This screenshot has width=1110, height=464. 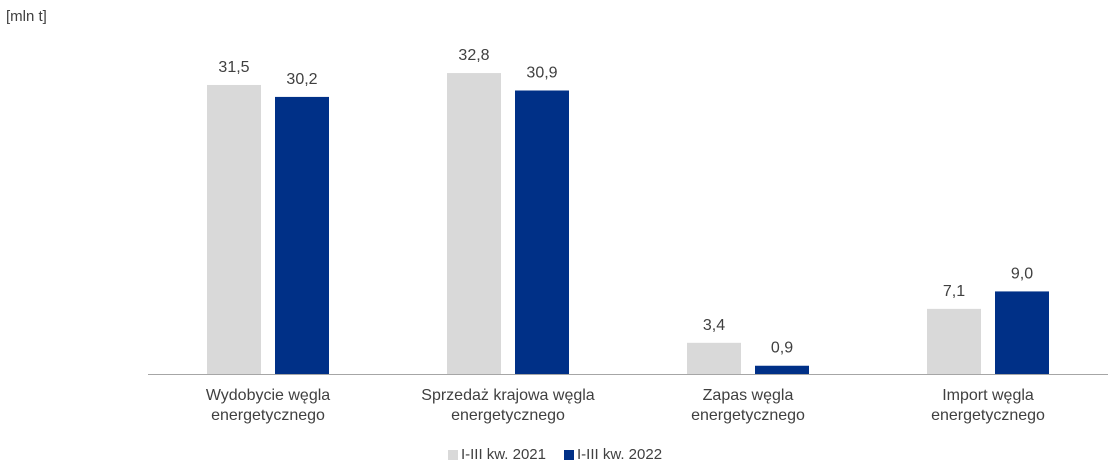 I want to click on data-label: 3,4, so click(x=714, y=325).